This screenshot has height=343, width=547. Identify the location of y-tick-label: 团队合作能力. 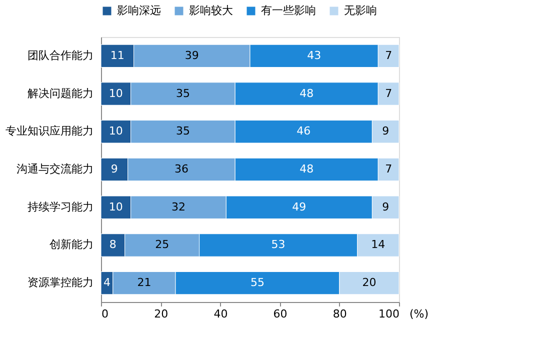
(61, 55).